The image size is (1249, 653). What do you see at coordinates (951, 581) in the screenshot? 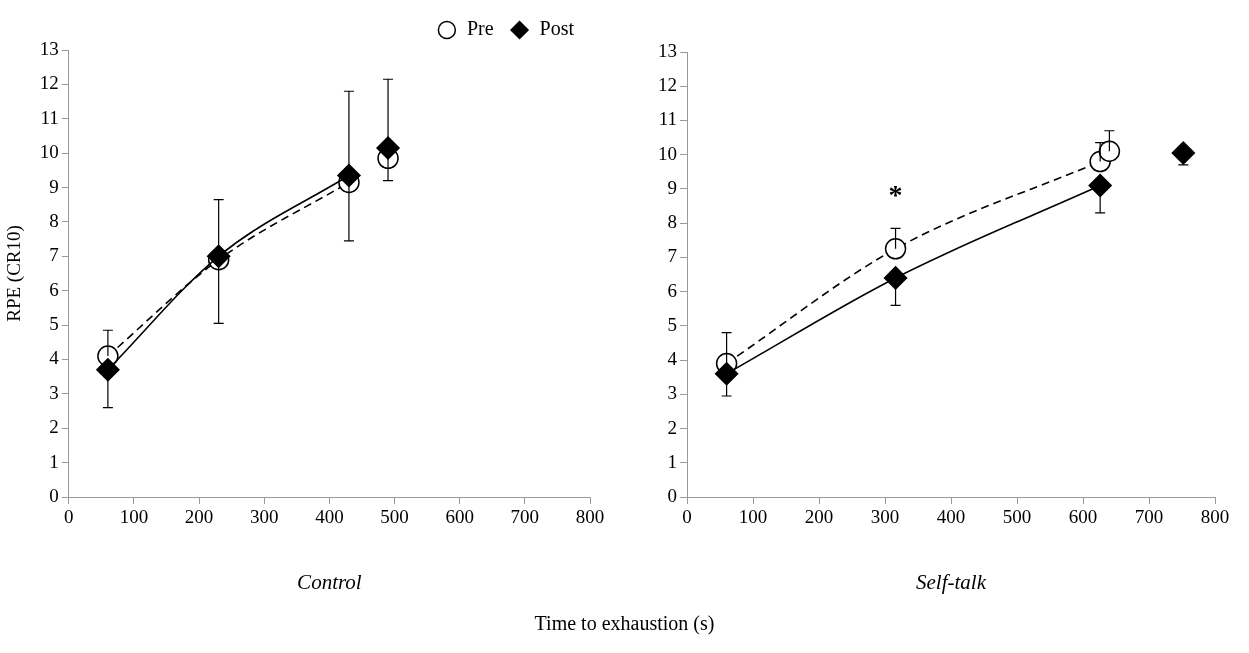
I see `x-axis-title: Self-talk` at bounding box center [951, 581].